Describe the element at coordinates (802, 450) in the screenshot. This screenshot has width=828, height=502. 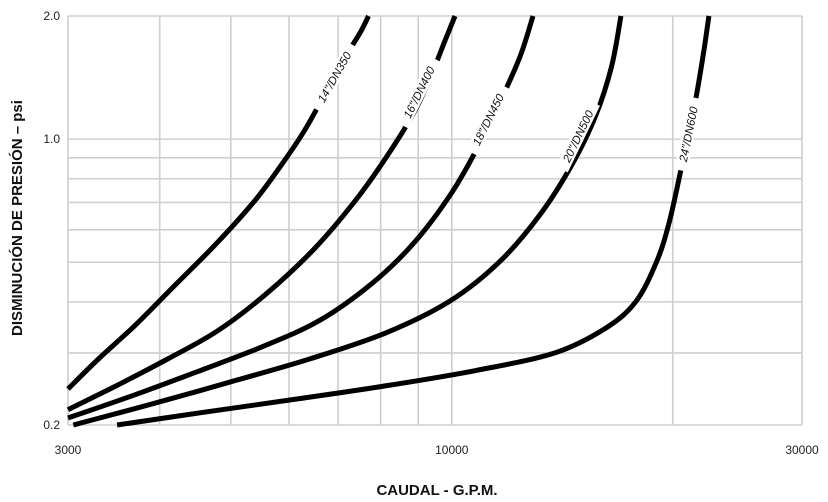
I see `x-tick-label-2: 30000` at that location.